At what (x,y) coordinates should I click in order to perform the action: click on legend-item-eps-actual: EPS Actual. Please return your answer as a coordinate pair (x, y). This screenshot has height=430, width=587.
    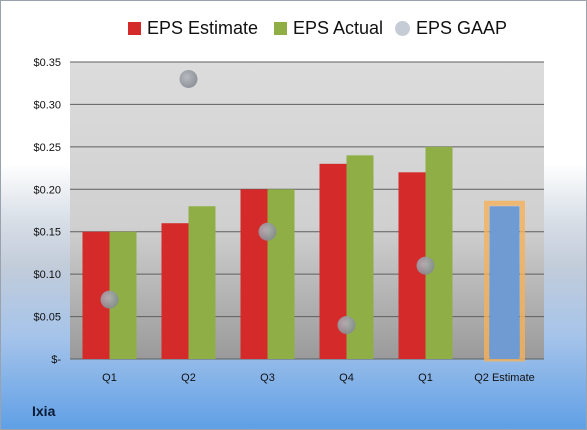
    Looking at the image, I should click on (328, 28).